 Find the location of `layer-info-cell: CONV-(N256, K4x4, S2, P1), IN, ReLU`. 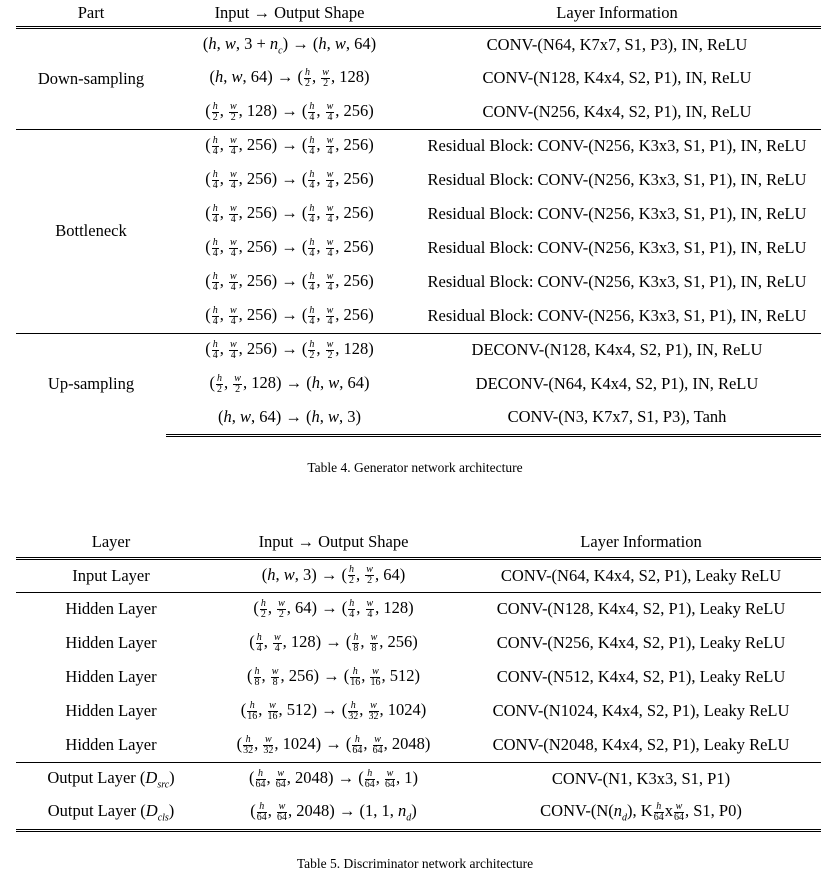

layer-info-cell: CONV-(N256, K4x4, S2, P1), IN, ReLU is located at coordinates (617, 111).